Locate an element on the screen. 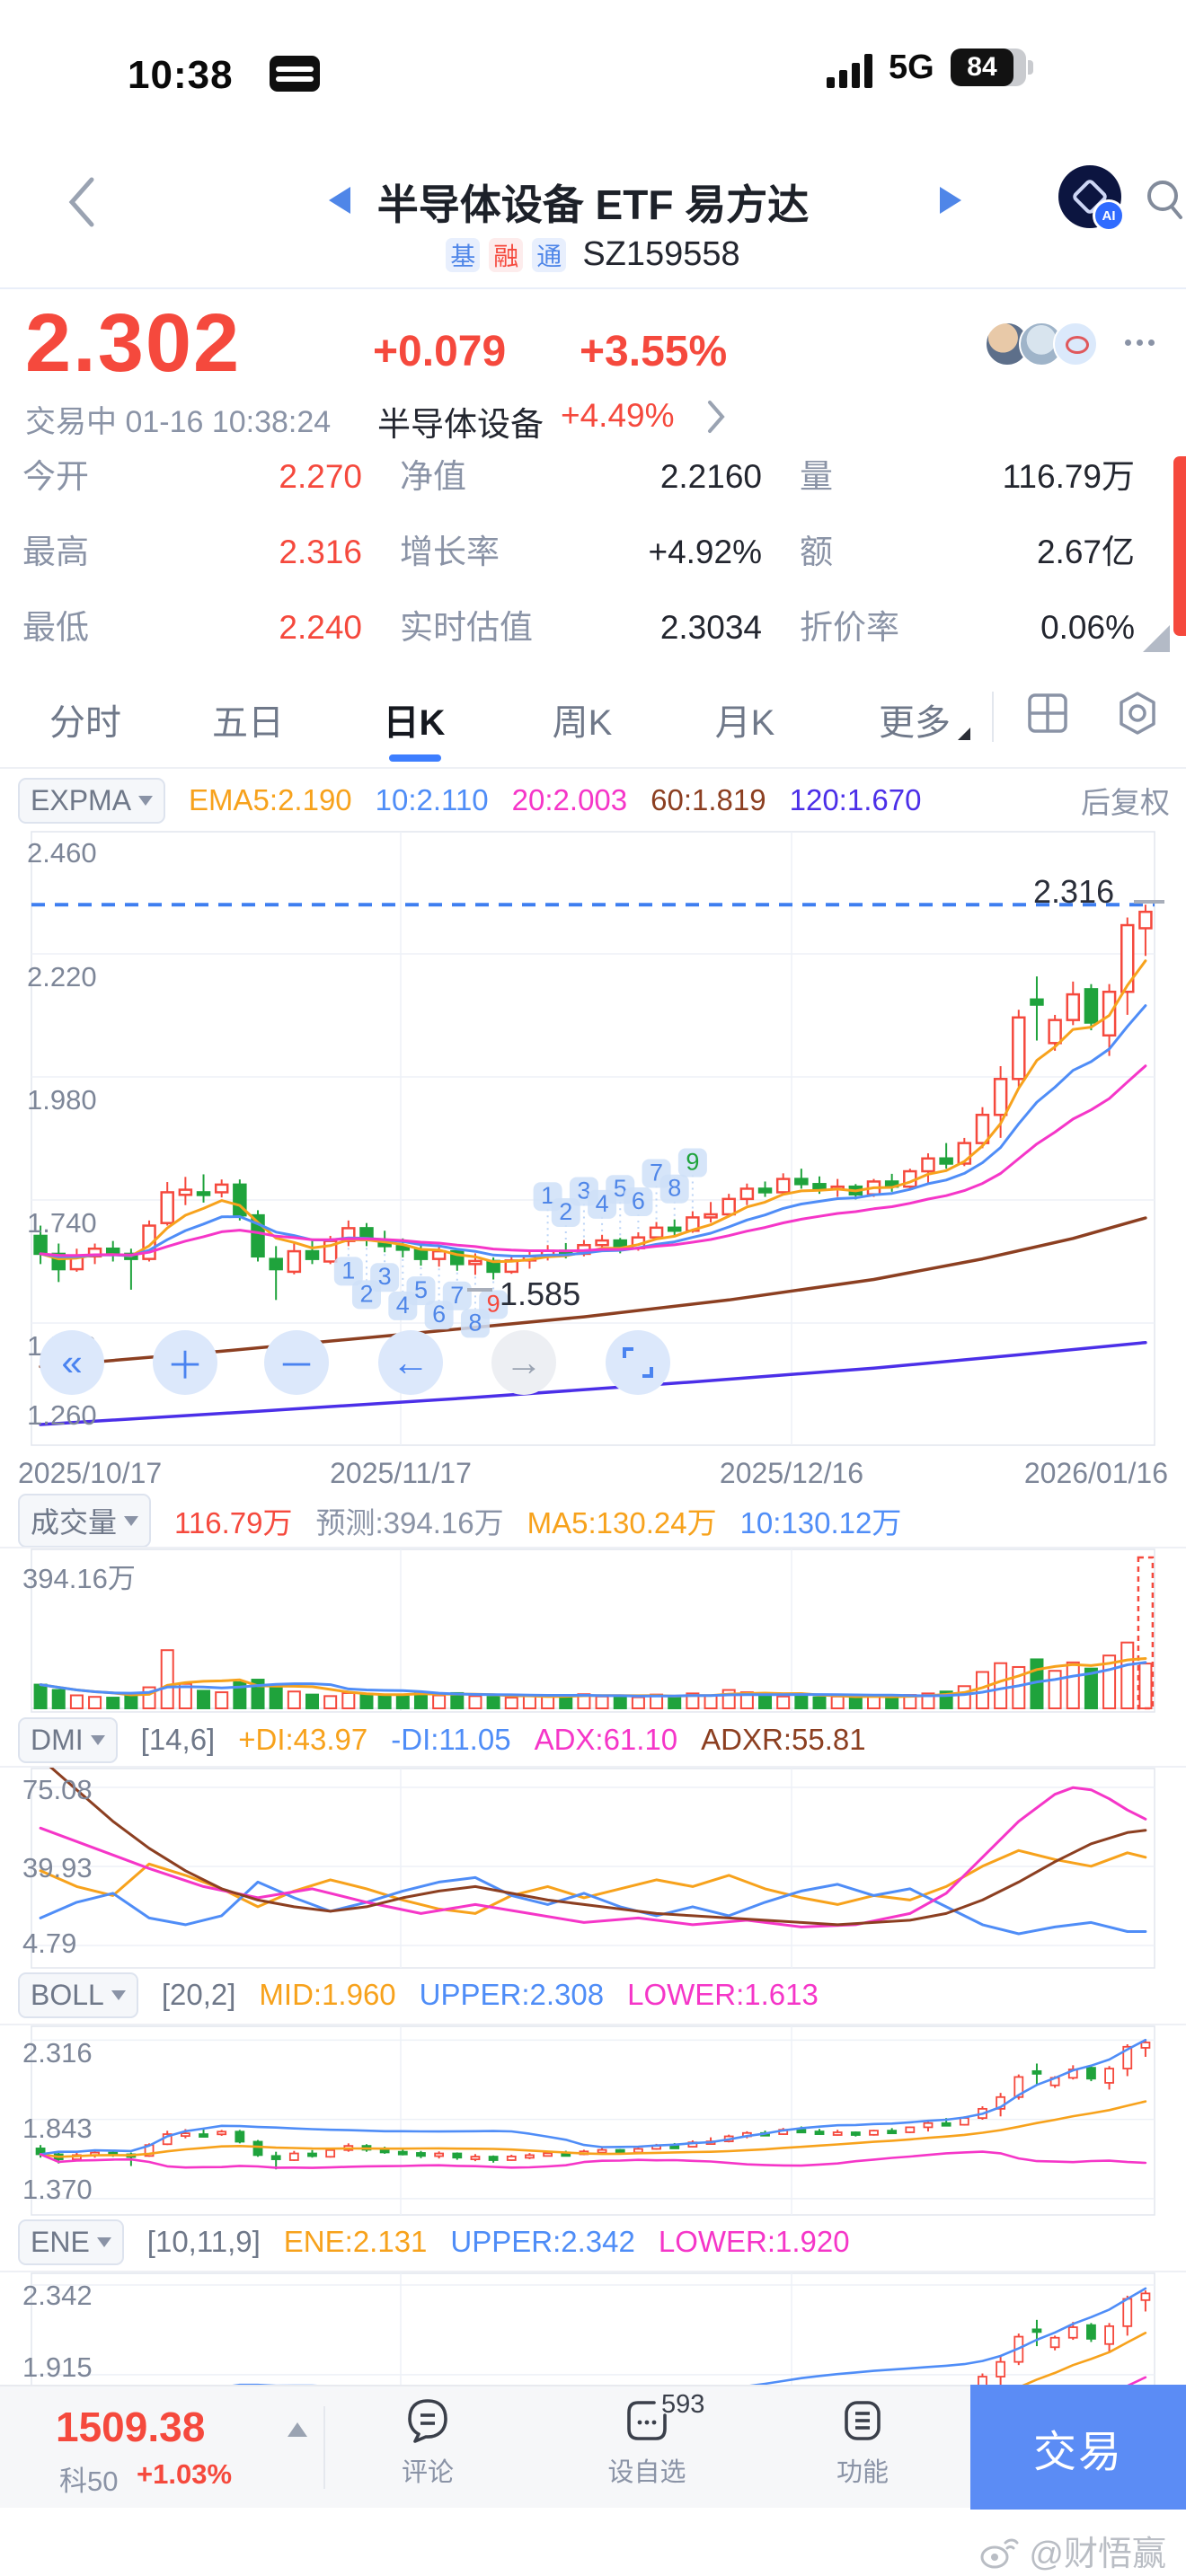 This screenshot has width=1186, height=2576. stat-turnover: 额 2.67亿 is located at coordinates (967, 552).